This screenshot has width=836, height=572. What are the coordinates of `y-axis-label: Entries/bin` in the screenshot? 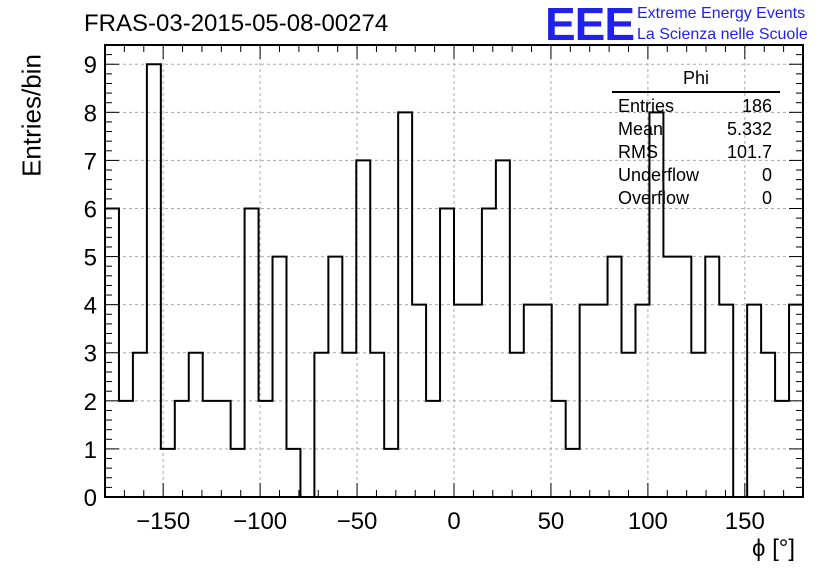 It's located at (31, 115).